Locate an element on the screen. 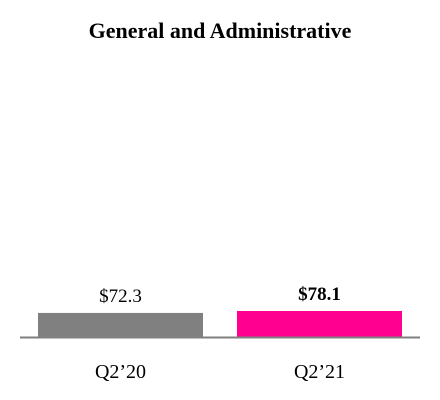  data-label-2: $78.1 is located at coordinates (319, 294).